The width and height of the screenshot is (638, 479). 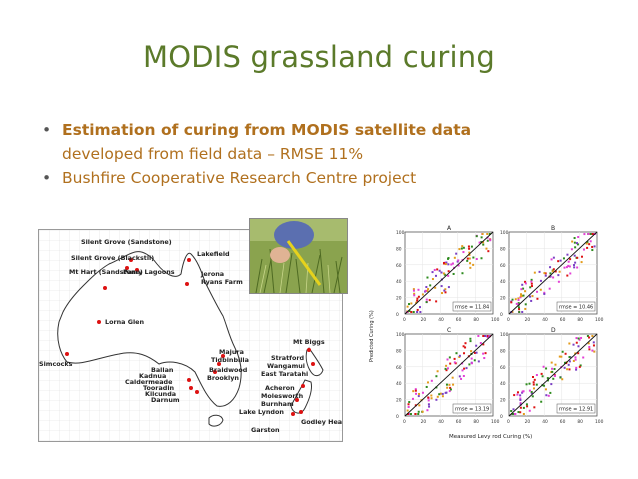 I want to click on y-tick-label: 20, so click(x=399, y=299).